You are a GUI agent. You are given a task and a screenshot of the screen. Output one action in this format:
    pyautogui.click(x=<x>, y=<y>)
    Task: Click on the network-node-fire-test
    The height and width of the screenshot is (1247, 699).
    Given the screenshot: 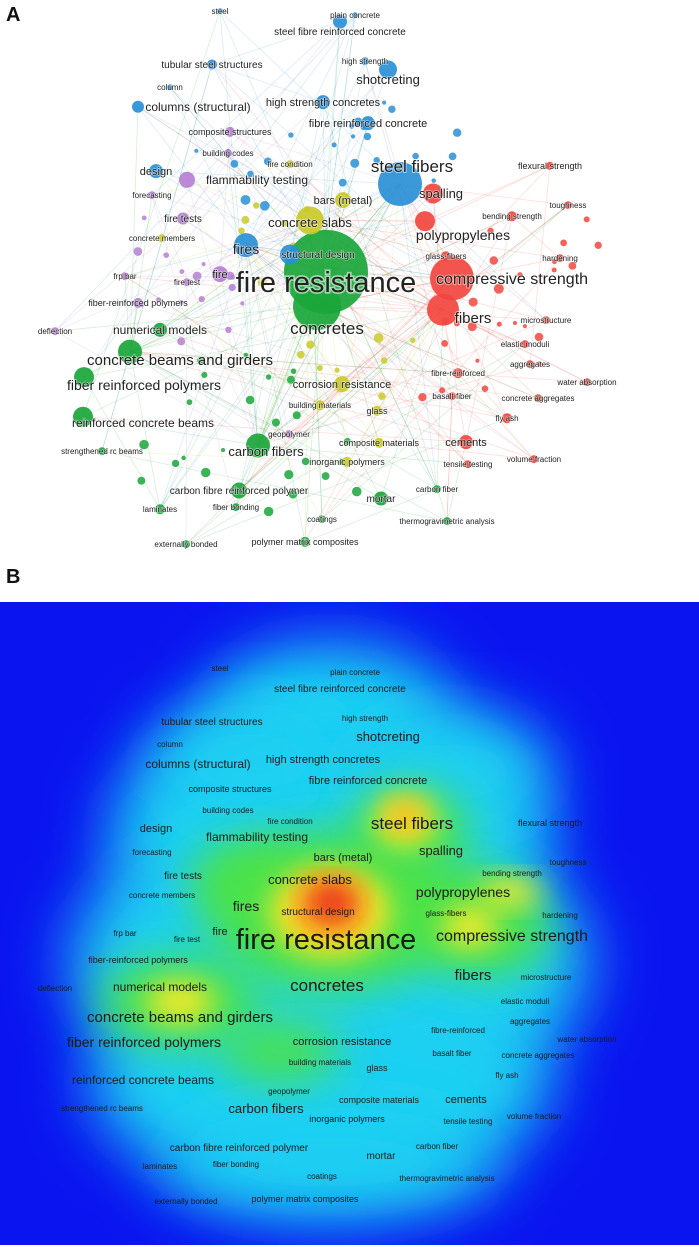 What is the action you would take?
    pyautogui.click(x=187, y=282)
    